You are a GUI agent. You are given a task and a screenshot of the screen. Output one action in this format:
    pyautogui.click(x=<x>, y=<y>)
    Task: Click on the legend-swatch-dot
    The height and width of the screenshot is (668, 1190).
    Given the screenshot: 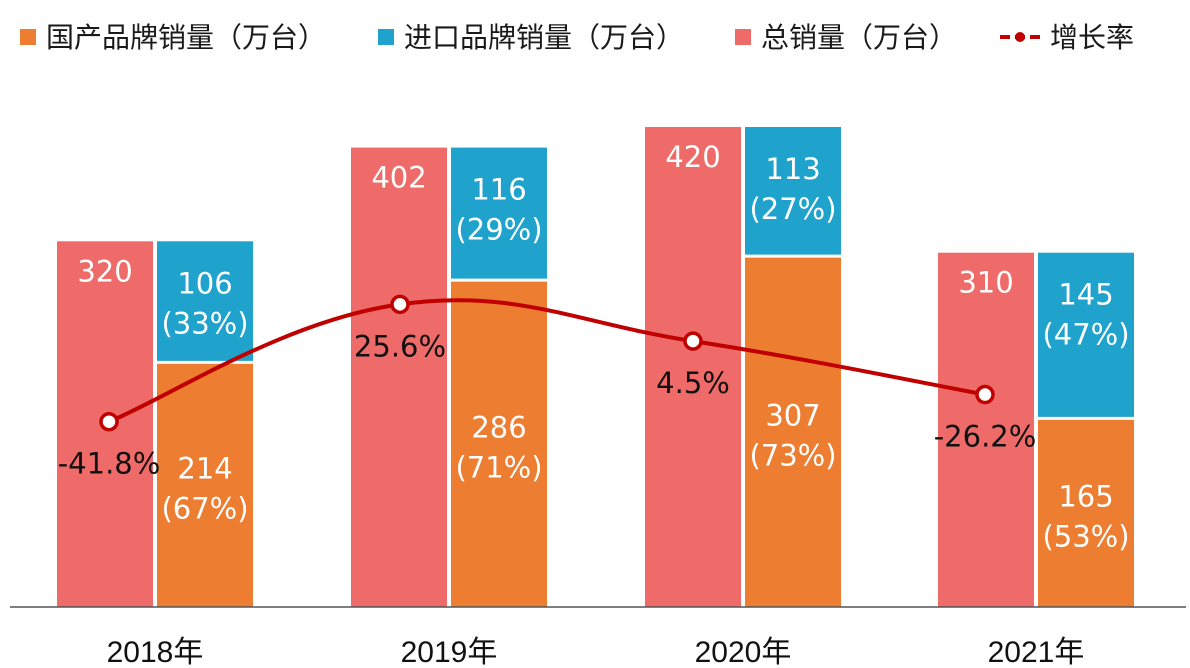 What is the action you would take?
    pyautogui.click(x=1020, y=37)
    